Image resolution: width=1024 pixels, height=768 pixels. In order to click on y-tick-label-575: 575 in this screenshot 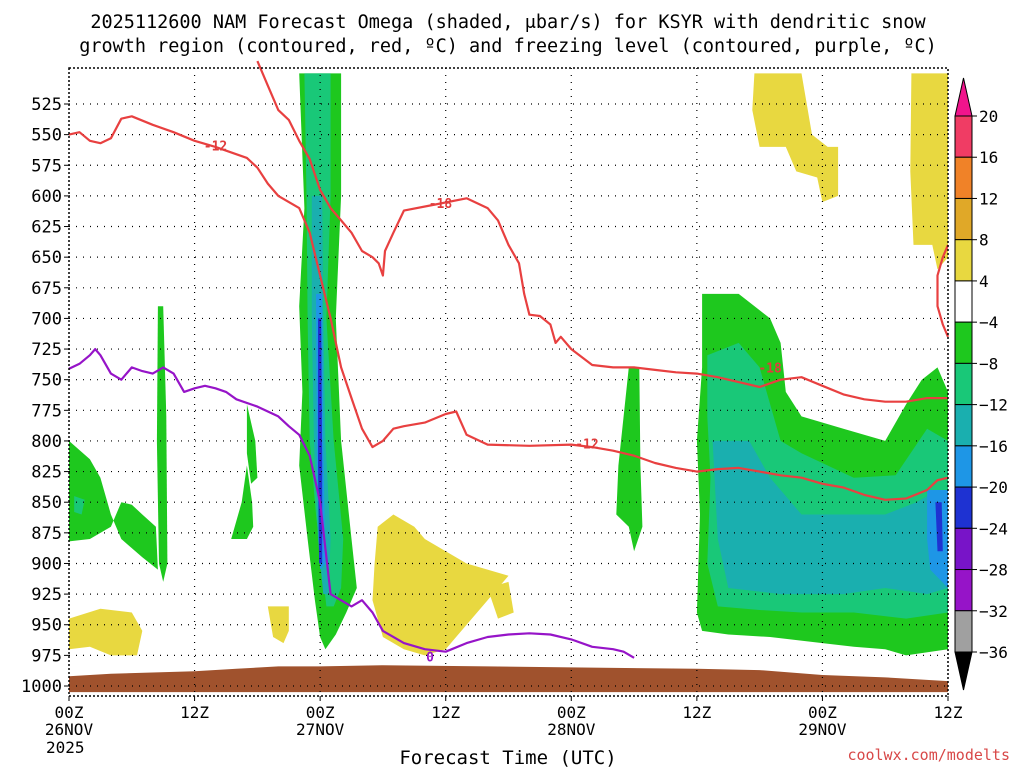, I will do `click(46, 166)`.